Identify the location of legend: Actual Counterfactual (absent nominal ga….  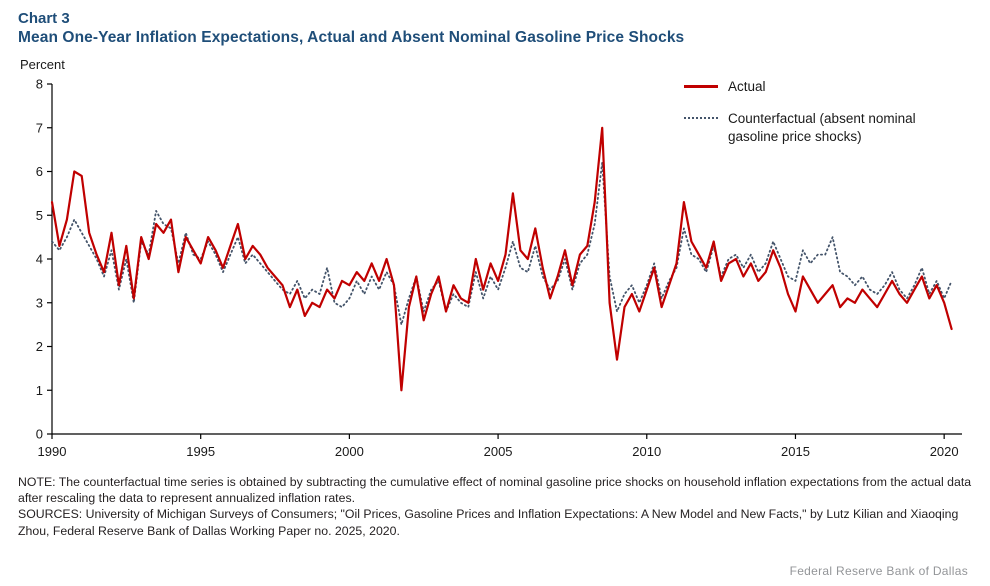
(823, 112).